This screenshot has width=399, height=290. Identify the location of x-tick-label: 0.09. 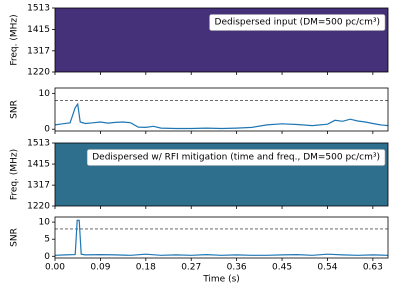
(100, 268).